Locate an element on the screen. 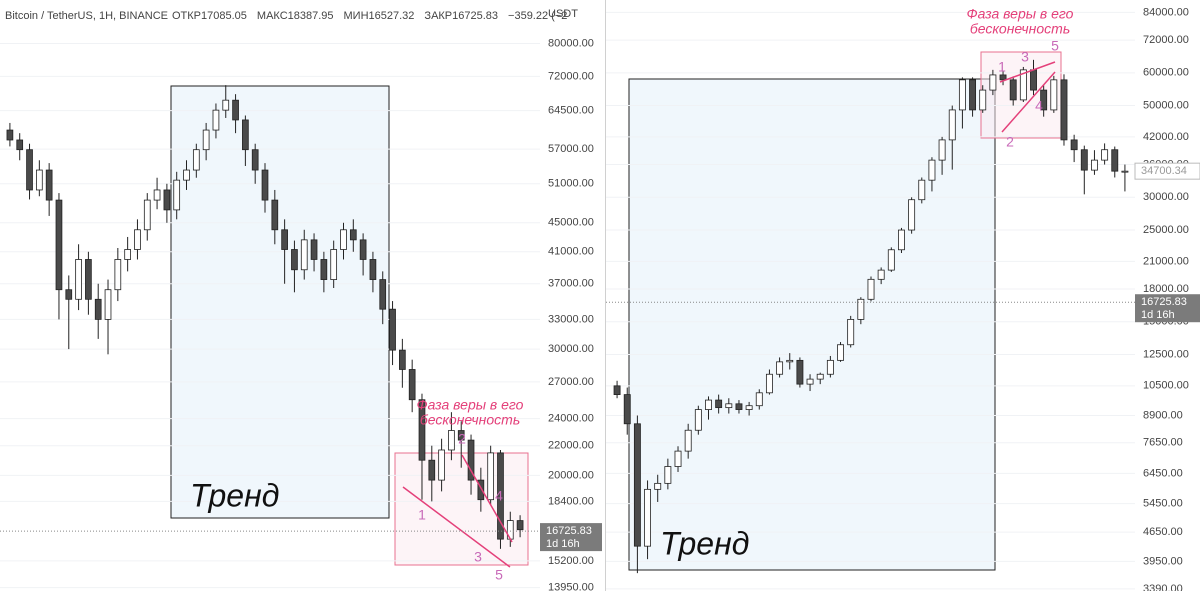  y-tick-label: 42000.00 is located at coordinates (1166, 137).